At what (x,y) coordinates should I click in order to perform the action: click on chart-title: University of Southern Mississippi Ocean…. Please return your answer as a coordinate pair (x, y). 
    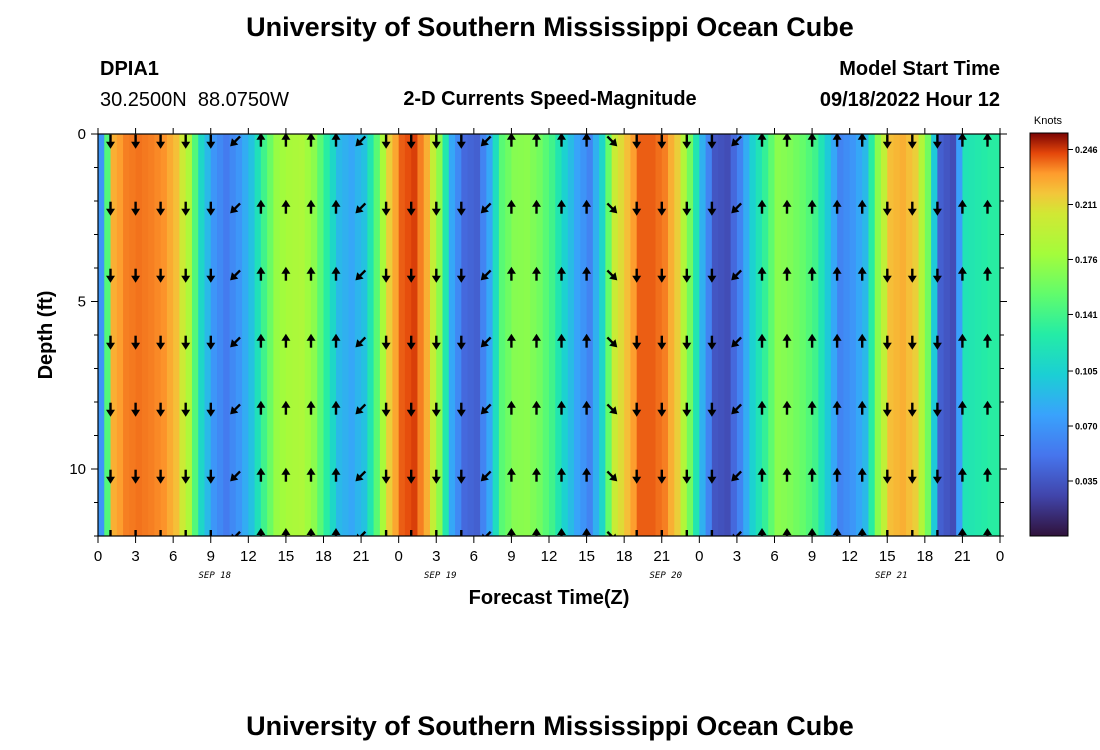
    Looking at the image, I should click on (550, 27).